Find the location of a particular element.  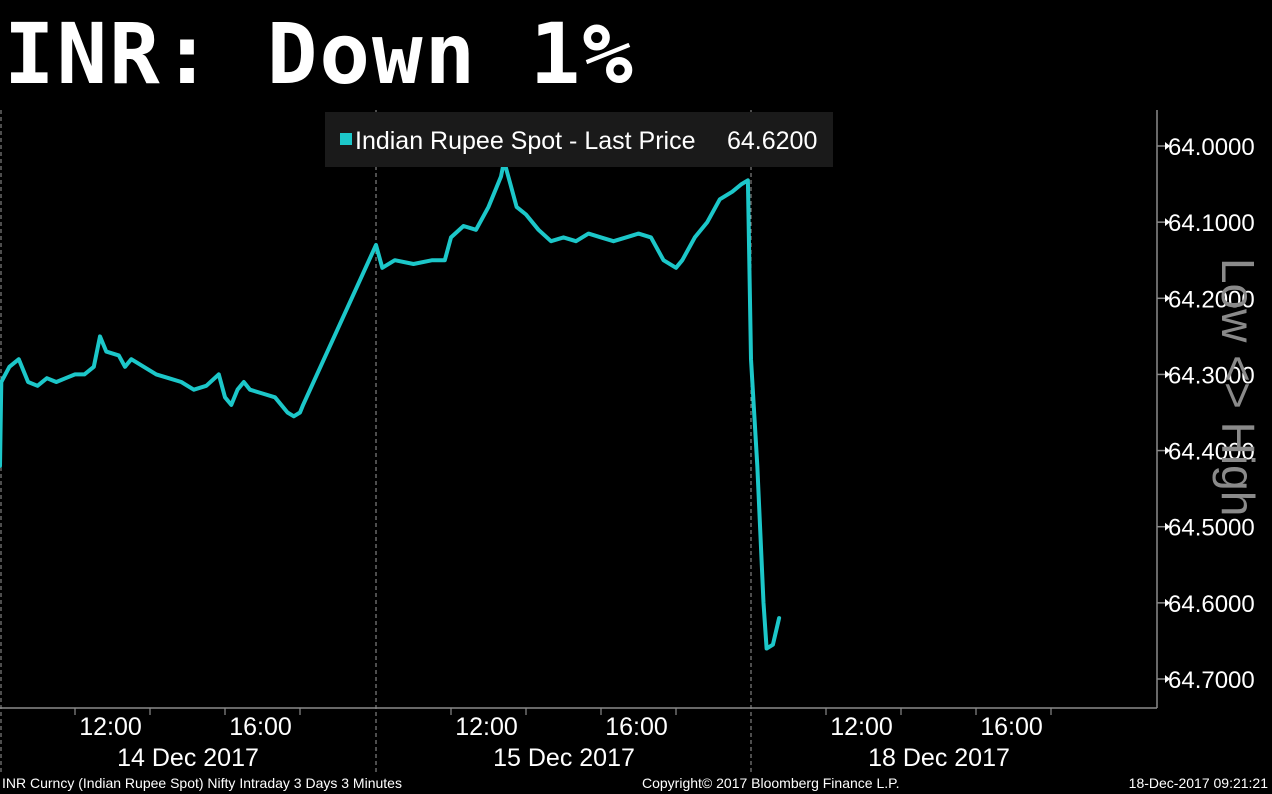

y-tick-label: 64.6000 is located at coordinates (1211, 604).